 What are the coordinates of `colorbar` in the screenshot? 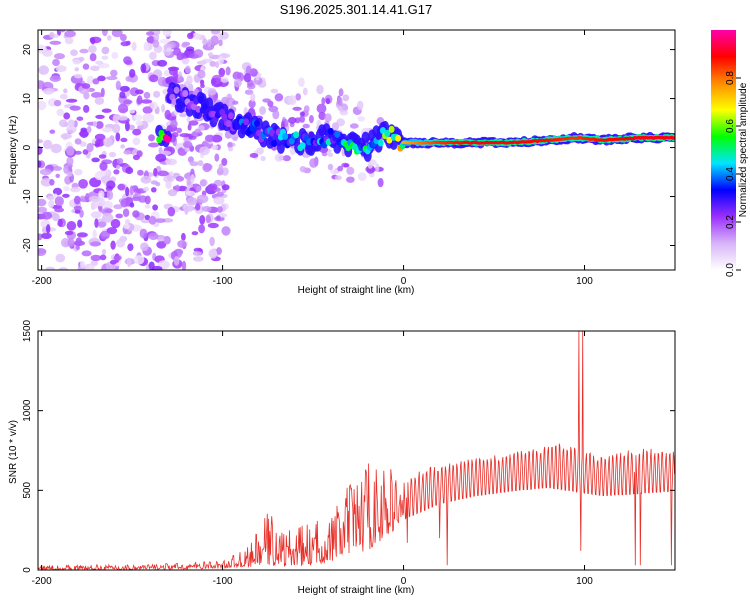 It's located at (723, 150).